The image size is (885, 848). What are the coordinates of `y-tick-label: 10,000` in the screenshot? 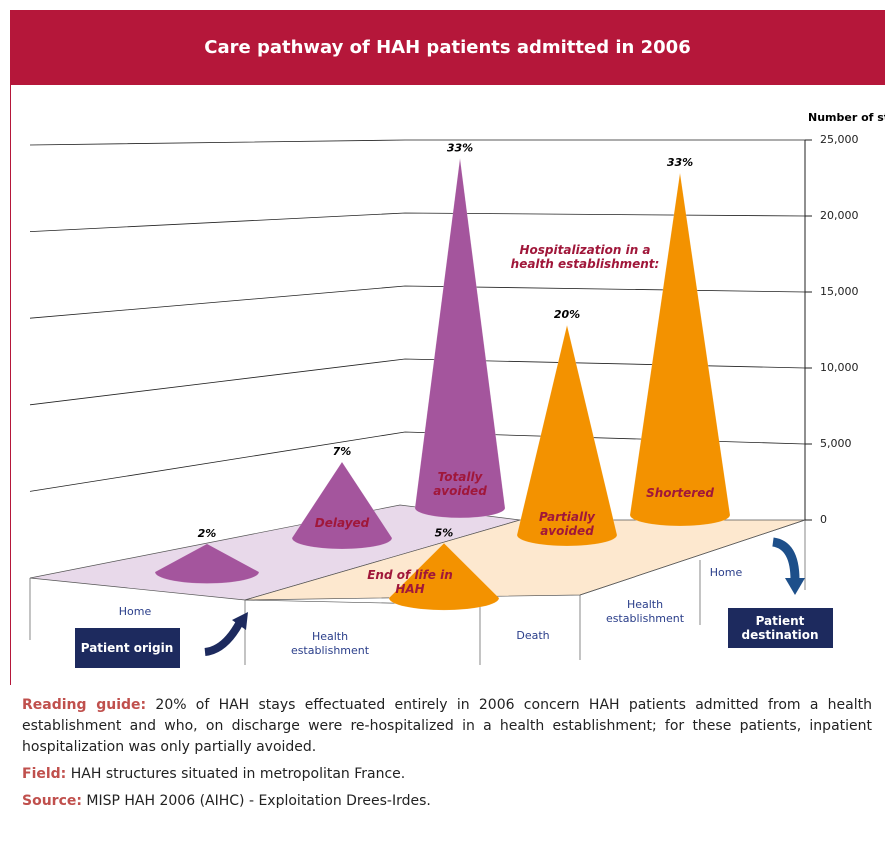 It's located at (839, 367).